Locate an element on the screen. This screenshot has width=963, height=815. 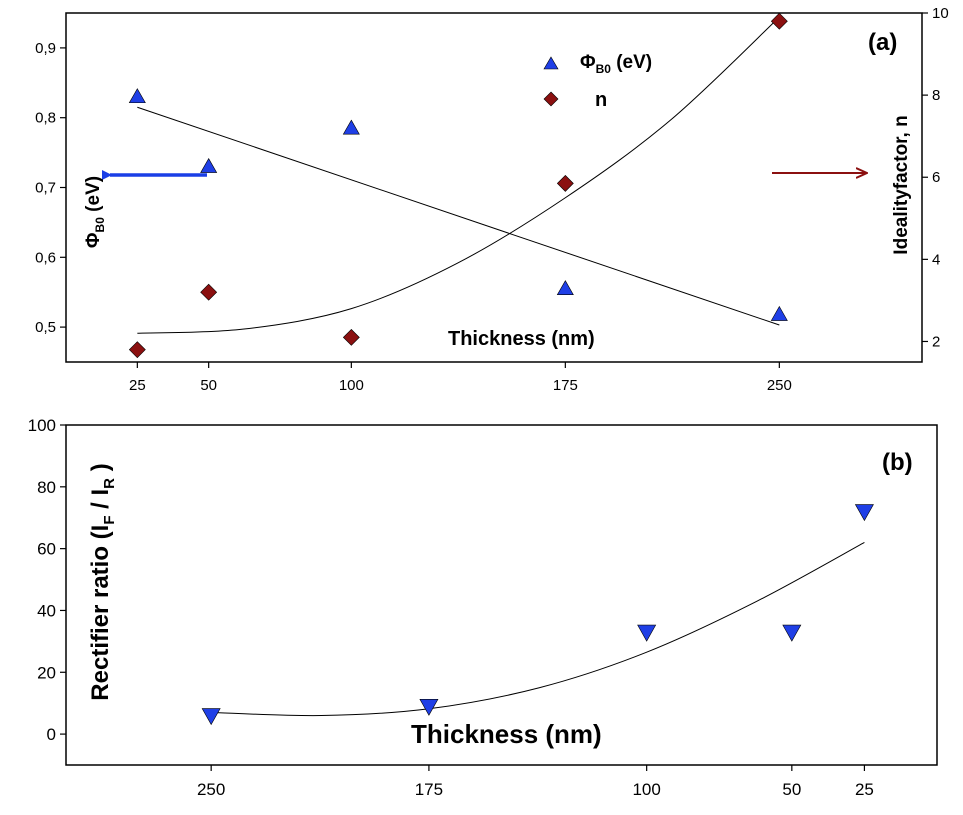
a-right-y-tick-label: 10 is located at coordinates (940, 13).